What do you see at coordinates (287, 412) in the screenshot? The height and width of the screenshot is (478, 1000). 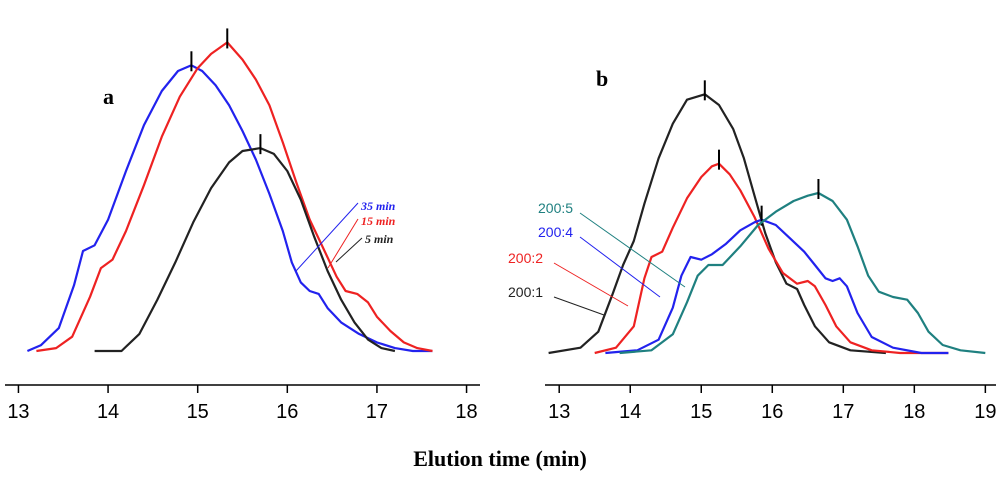 I see `panel-a-tick-label-16: 16` at bounding box center [287, 412].